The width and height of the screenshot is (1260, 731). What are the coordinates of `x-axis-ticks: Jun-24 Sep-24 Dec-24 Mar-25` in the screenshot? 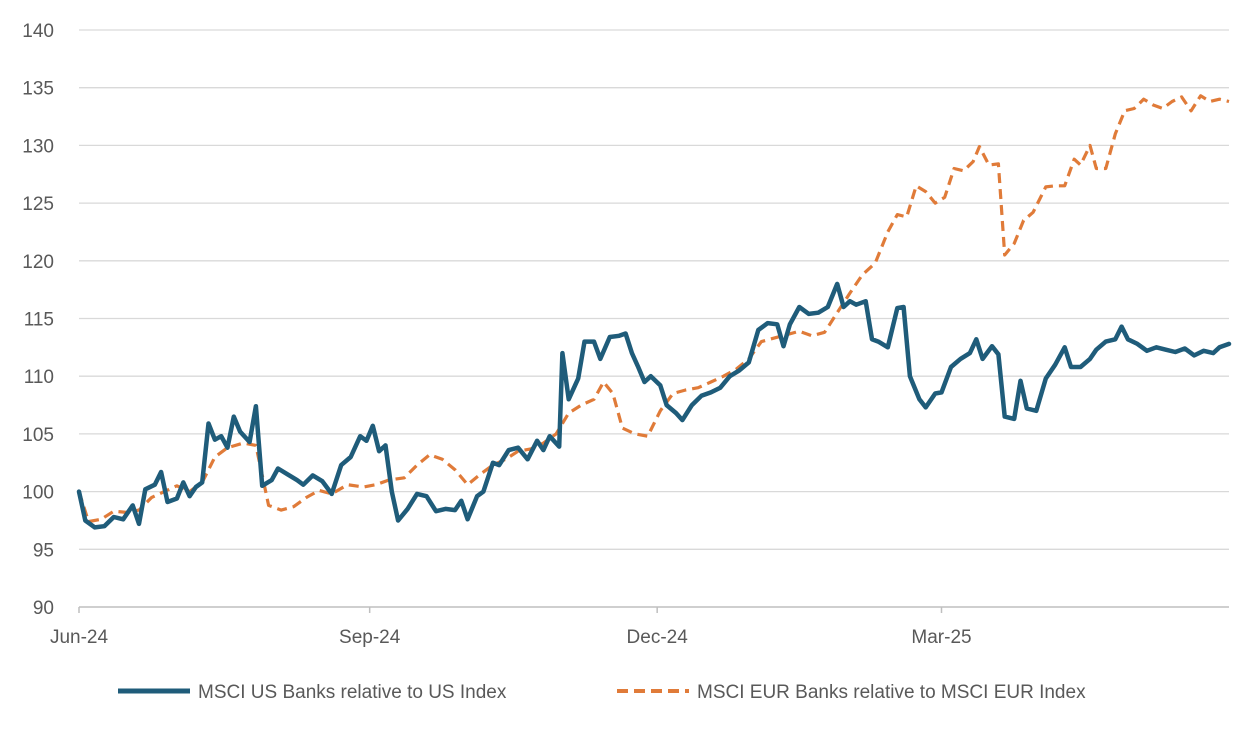 It's located at (639, 627).